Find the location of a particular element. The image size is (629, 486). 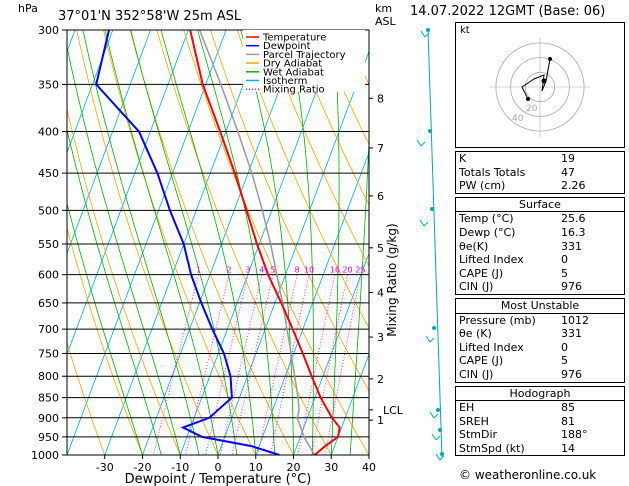

most-unstable-label: CAPE (J) is located at coordinates (481, 361).